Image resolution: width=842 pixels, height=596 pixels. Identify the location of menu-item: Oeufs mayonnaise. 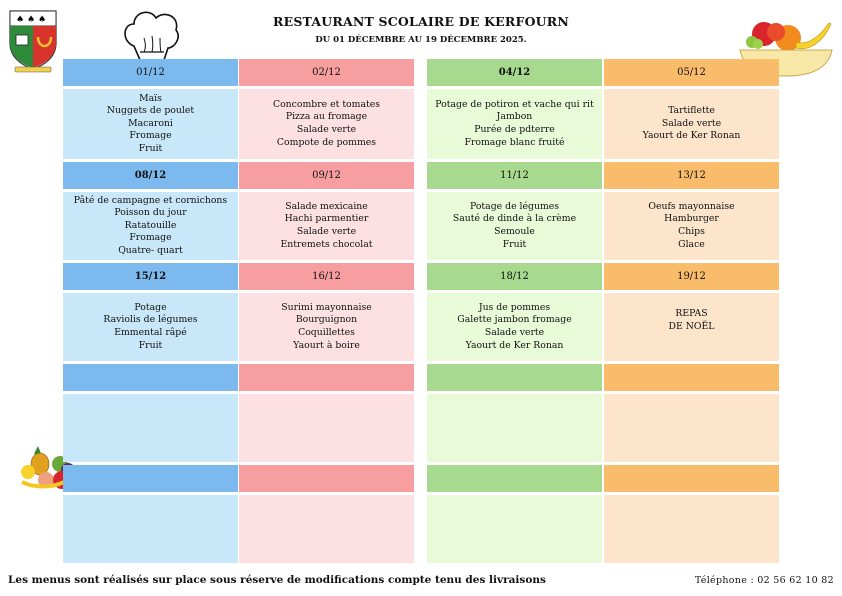
(691, 206).